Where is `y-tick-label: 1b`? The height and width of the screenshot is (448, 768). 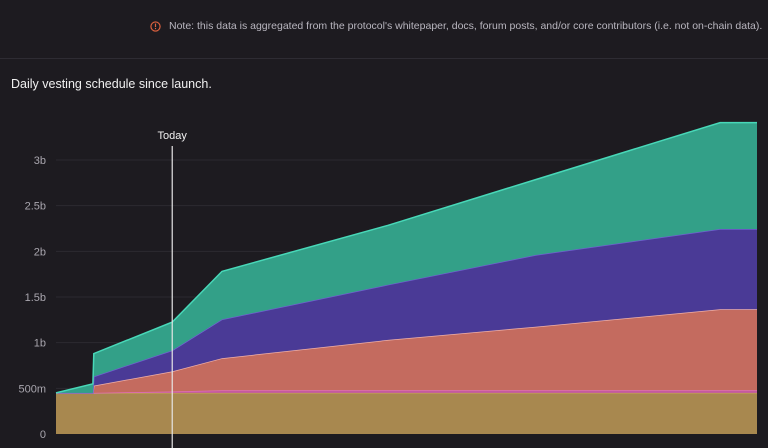
y-tick-label: 1b is located at coordinates (40, 344).